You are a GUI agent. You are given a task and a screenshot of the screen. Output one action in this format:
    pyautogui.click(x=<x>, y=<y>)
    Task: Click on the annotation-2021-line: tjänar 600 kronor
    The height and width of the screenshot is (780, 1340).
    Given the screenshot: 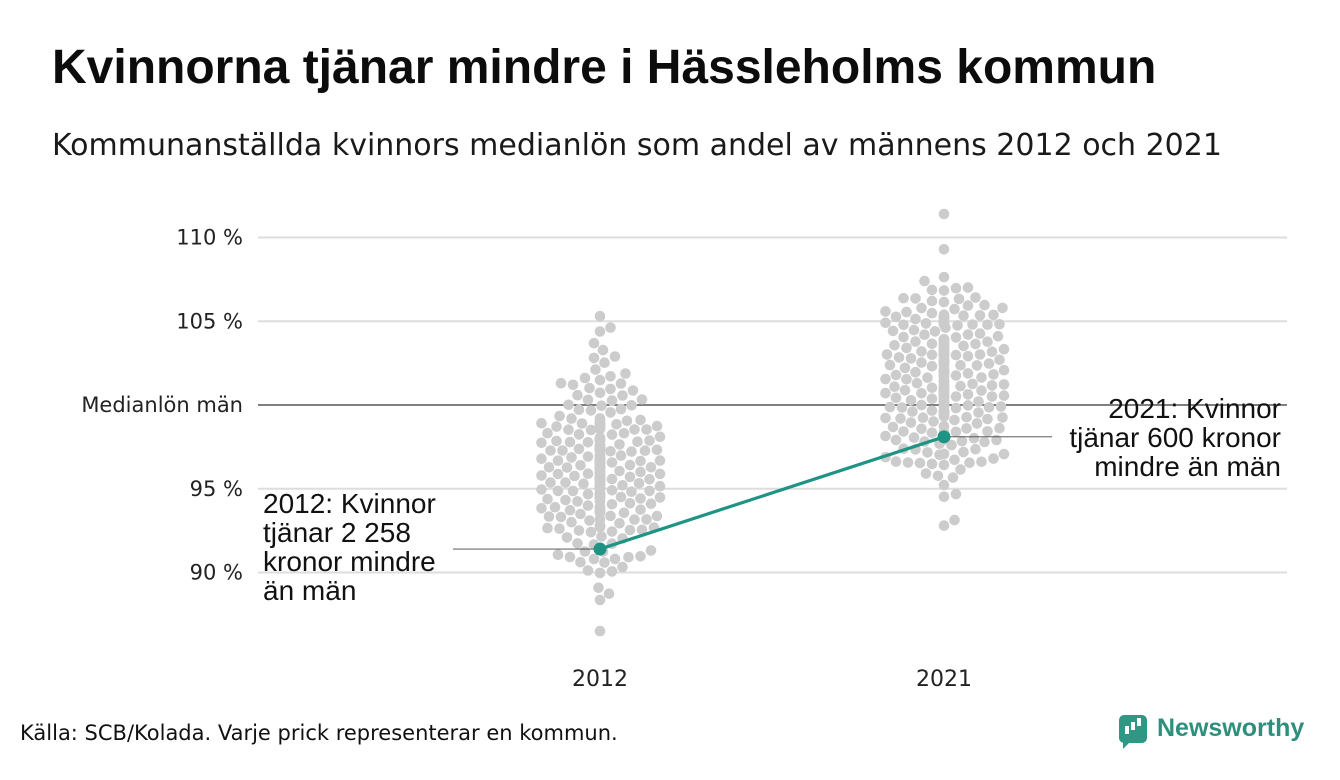 What is the action you would take?
    pyautogui.click(x=1175, y=437)
    